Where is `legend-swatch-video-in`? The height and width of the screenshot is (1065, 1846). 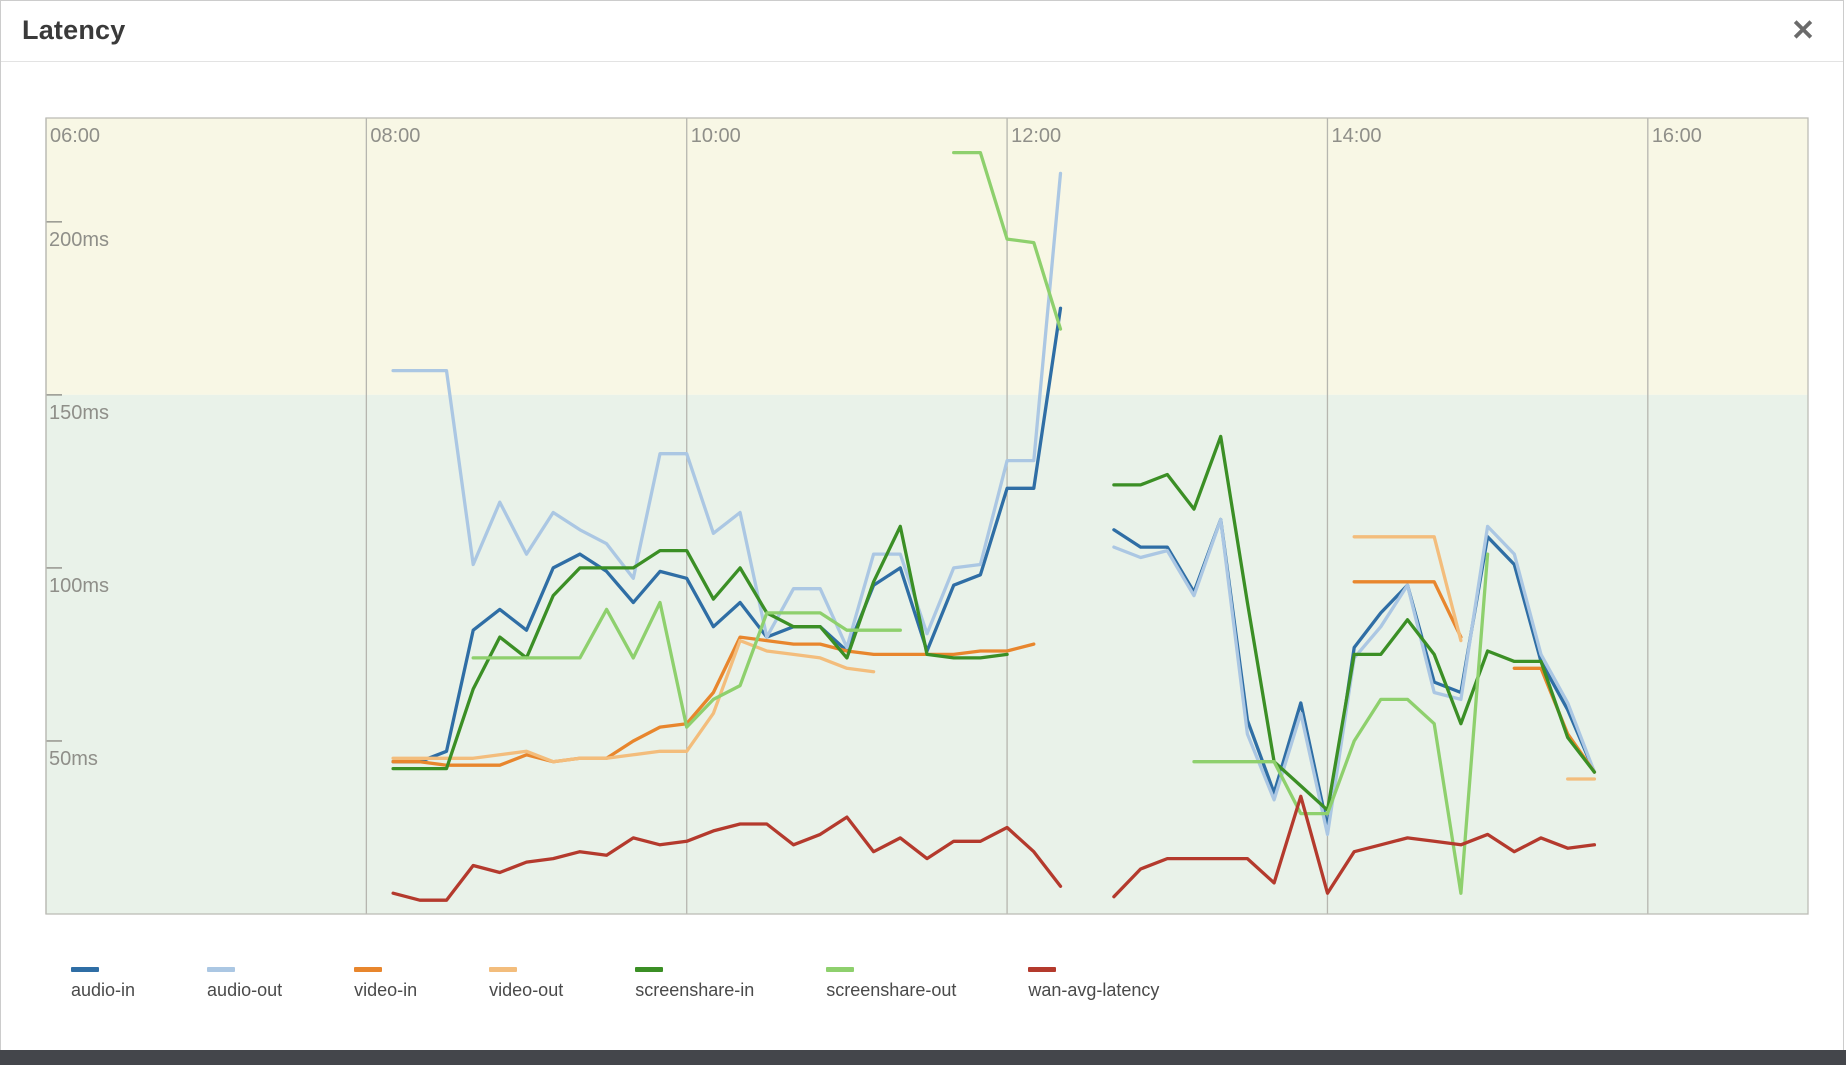
legend-swatch-video-in is located at coordinates (368, 969).